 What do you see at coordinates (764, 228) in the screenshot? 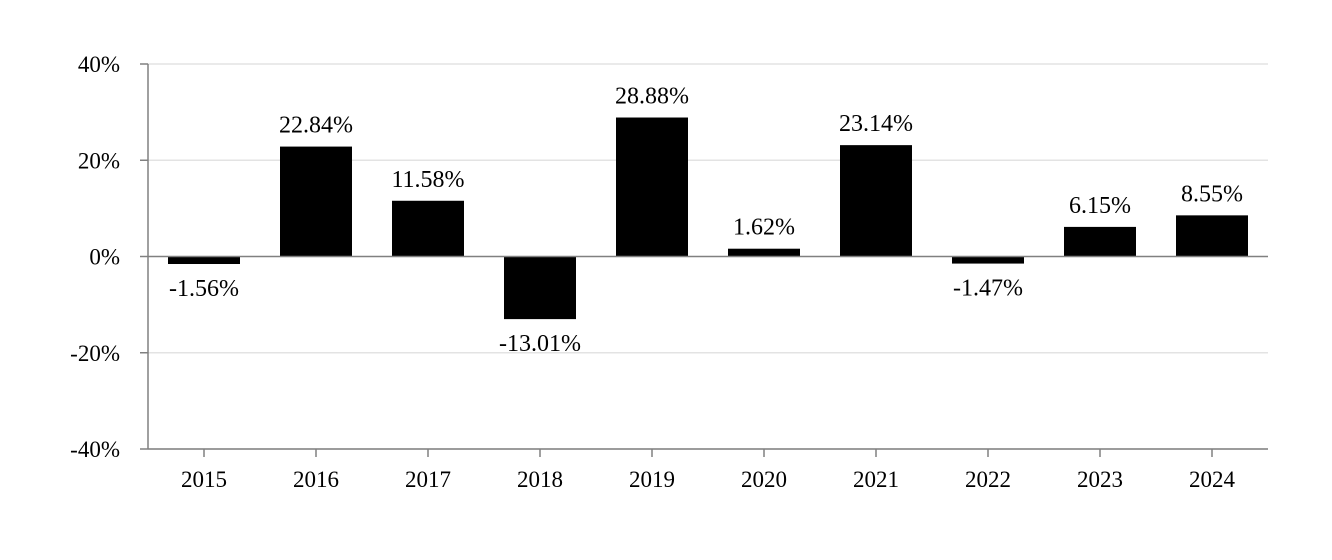
I see `data-label: 1.62%` at bounding box center [764, 228].